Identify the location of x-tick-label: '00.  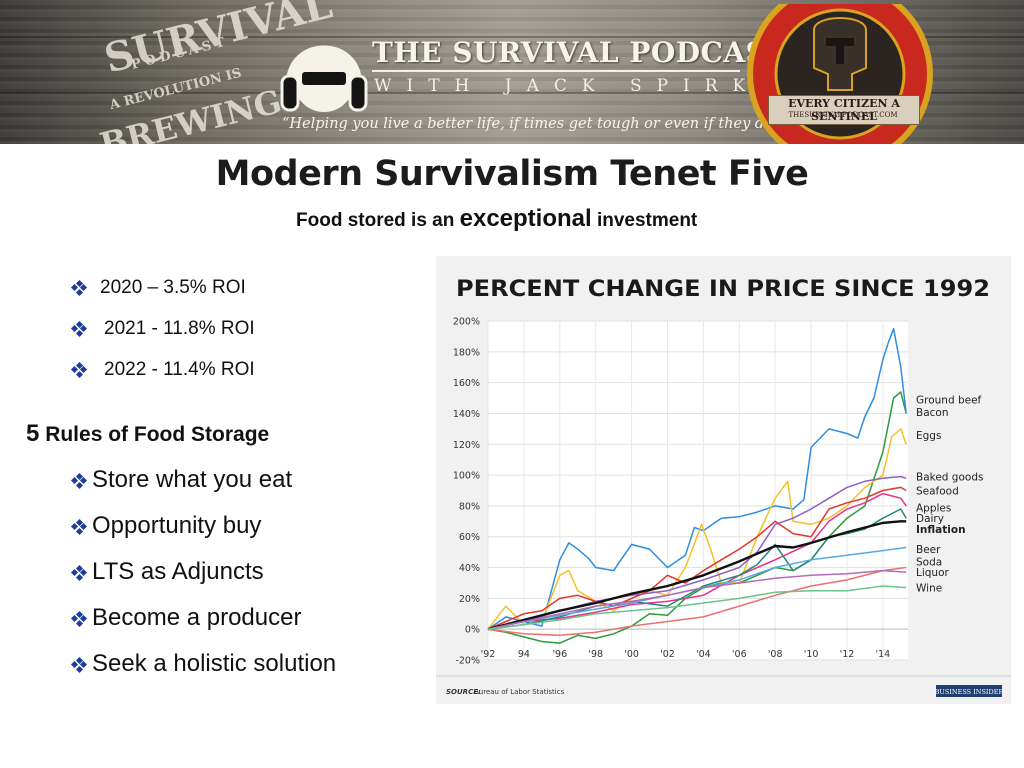
(631, 654).